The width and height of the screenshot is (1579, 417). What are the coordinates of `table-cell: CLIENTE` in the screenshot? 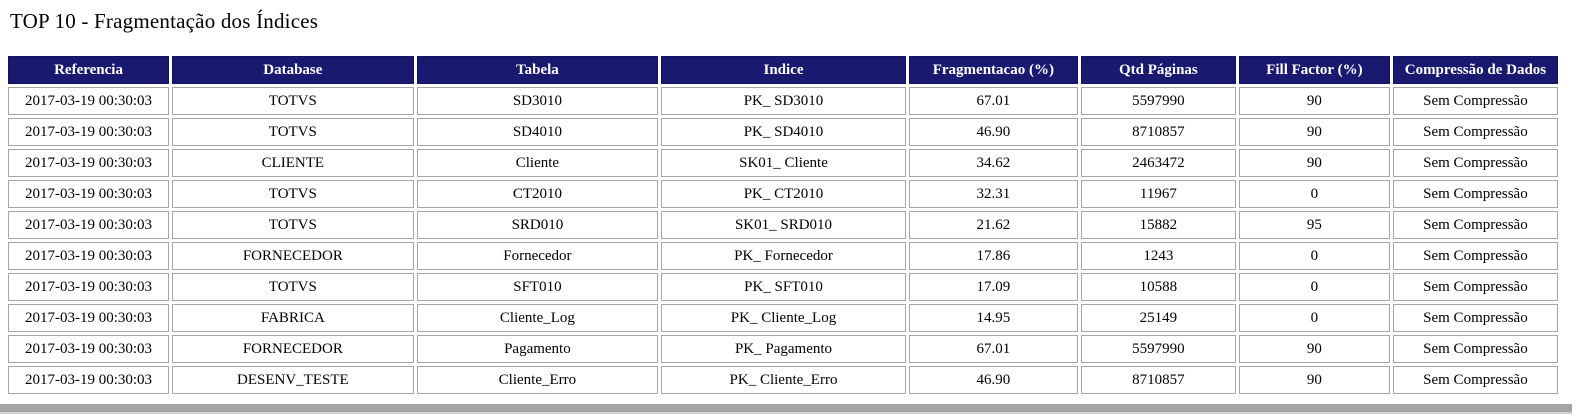 It's located at (293, 163).